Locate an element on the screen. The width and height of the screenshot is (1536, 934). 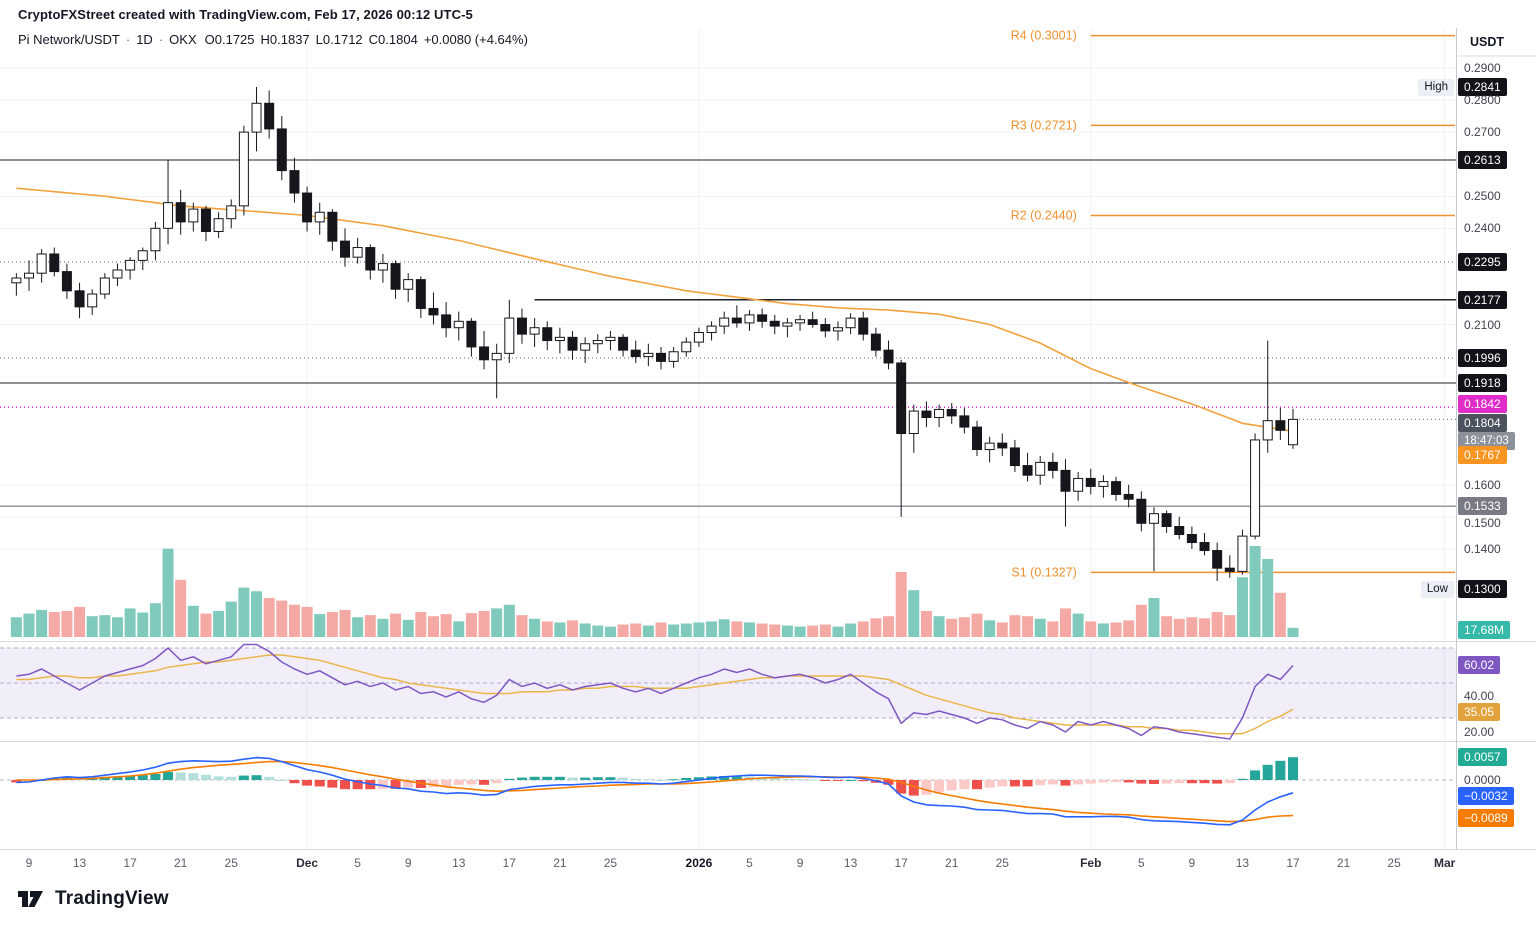
ohlc-low: L0.1712 is located at coordinates (339, 39).